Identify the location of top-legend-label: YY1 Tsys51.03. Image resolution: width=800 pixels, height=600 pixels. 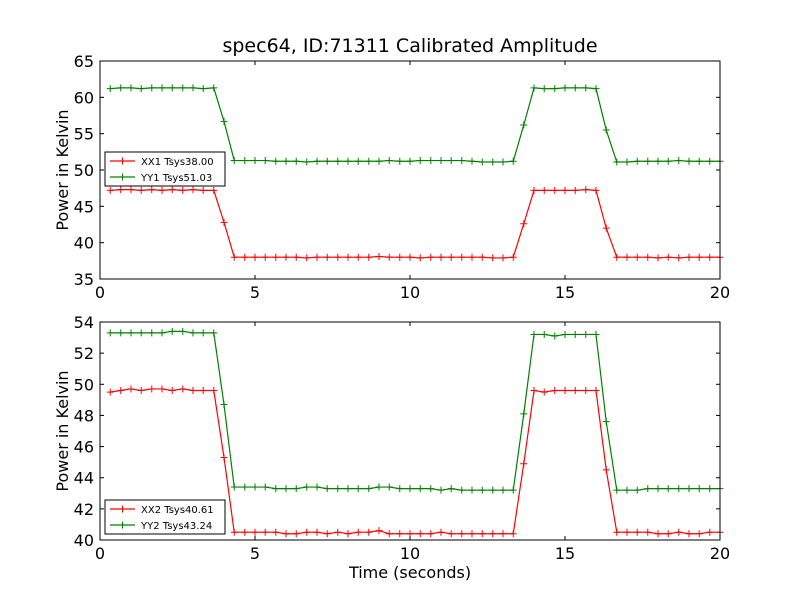
(176, 178).